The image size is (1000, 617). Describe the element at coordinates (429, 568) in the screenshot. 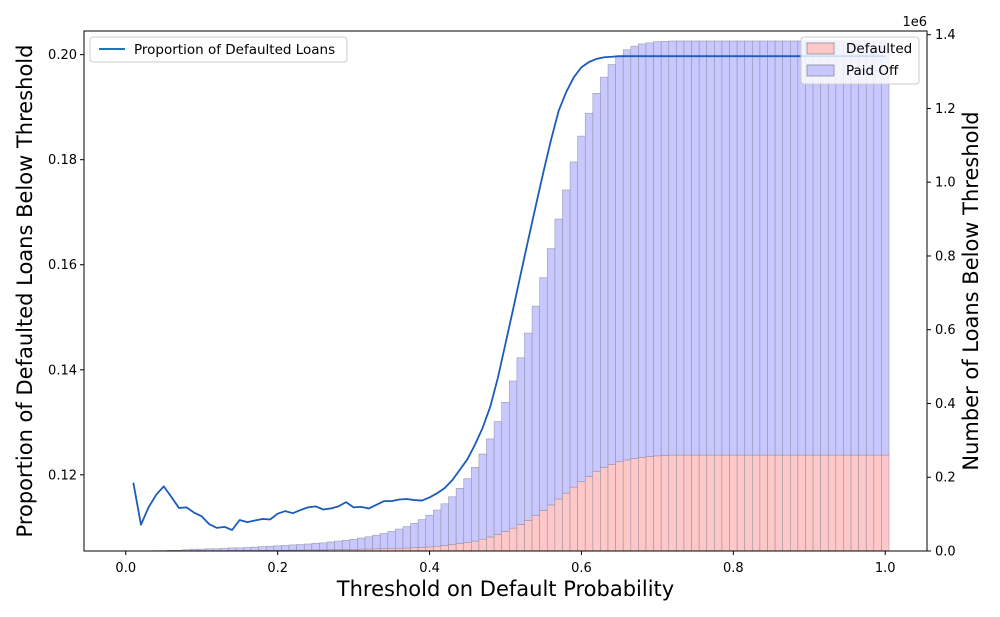

I see `x-tick-label: 0.4` at that location.